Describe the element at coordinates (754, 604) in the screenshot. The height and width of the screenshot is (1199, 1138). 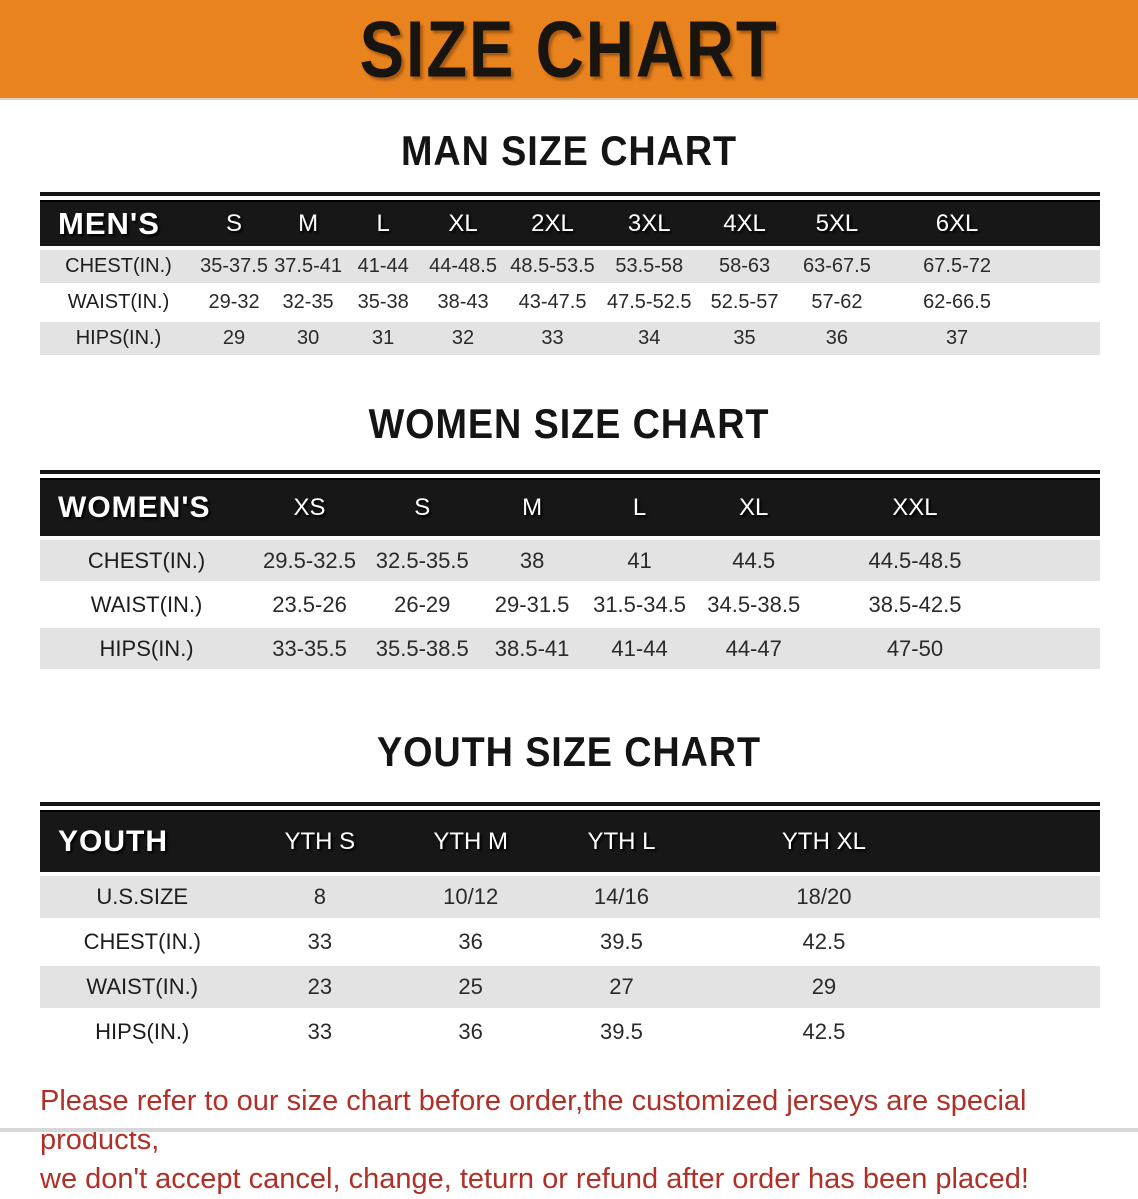
I see `measurement-value-cell: 34.5-38.5` at that location.